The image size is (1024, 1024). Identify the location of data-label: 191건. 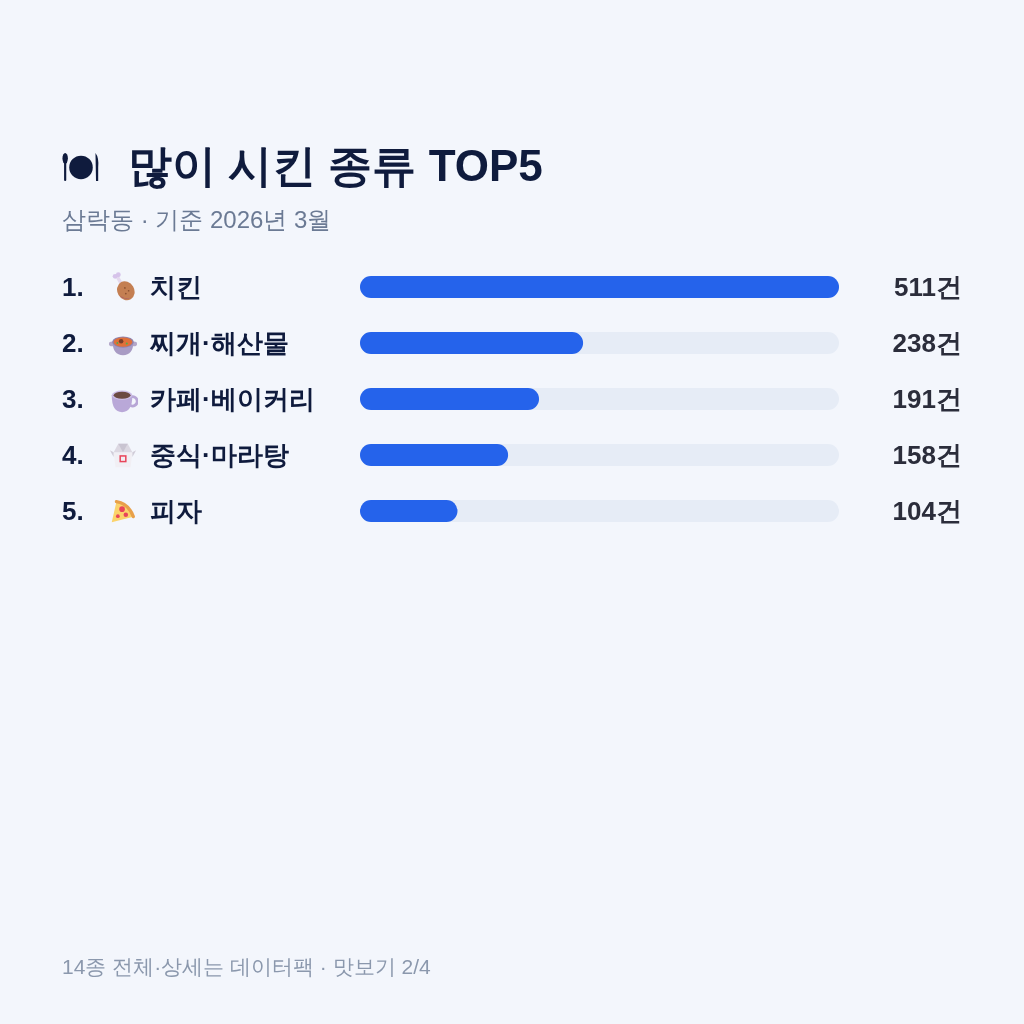
(927, 399).